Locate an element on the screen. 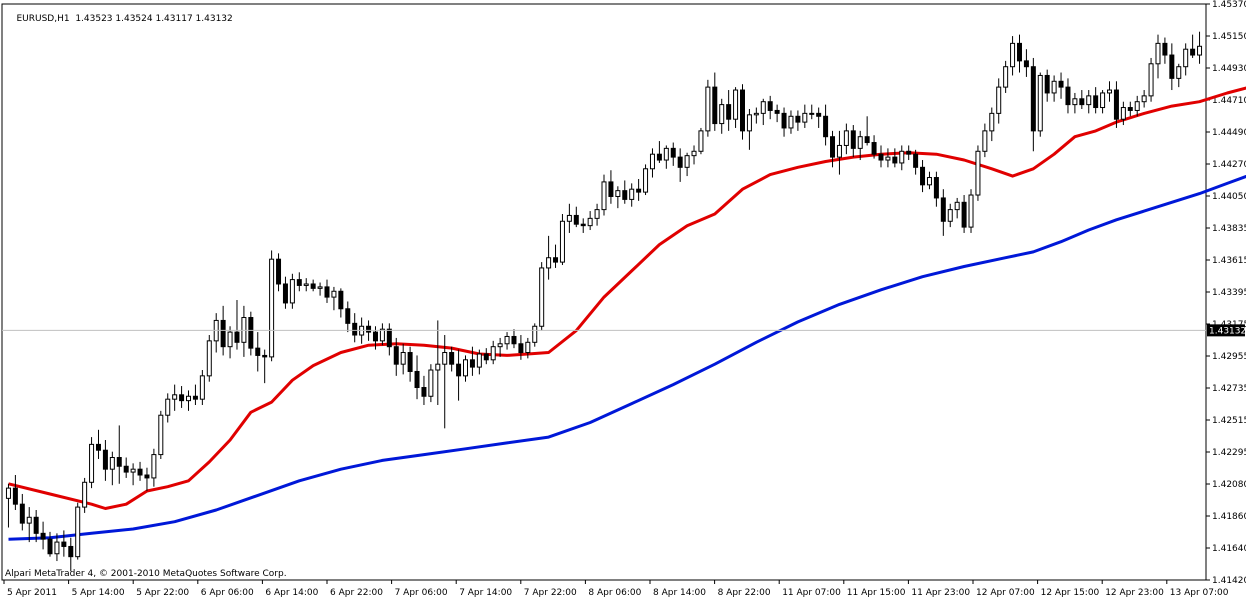 Image resolution: width=1246 pixels, height=604 pixels. y-tick-label: 1.41640 is located at coordinates (1229, 549).